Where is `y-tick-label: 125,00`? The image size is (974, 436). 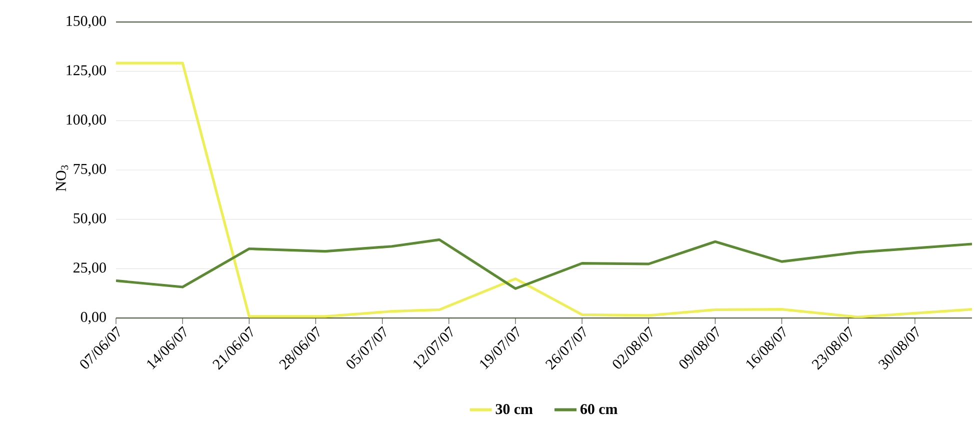 y-tick-label: 125,00 is located at coordinates (86, 71).